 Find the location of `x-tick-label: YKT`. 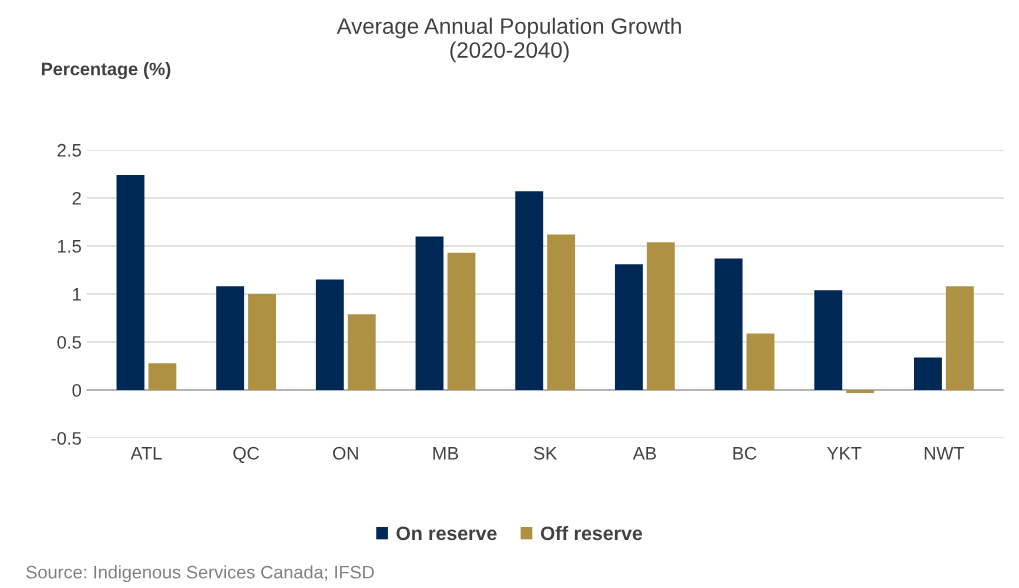

x-tick-label: YKT is located at coordinates (844, 453).